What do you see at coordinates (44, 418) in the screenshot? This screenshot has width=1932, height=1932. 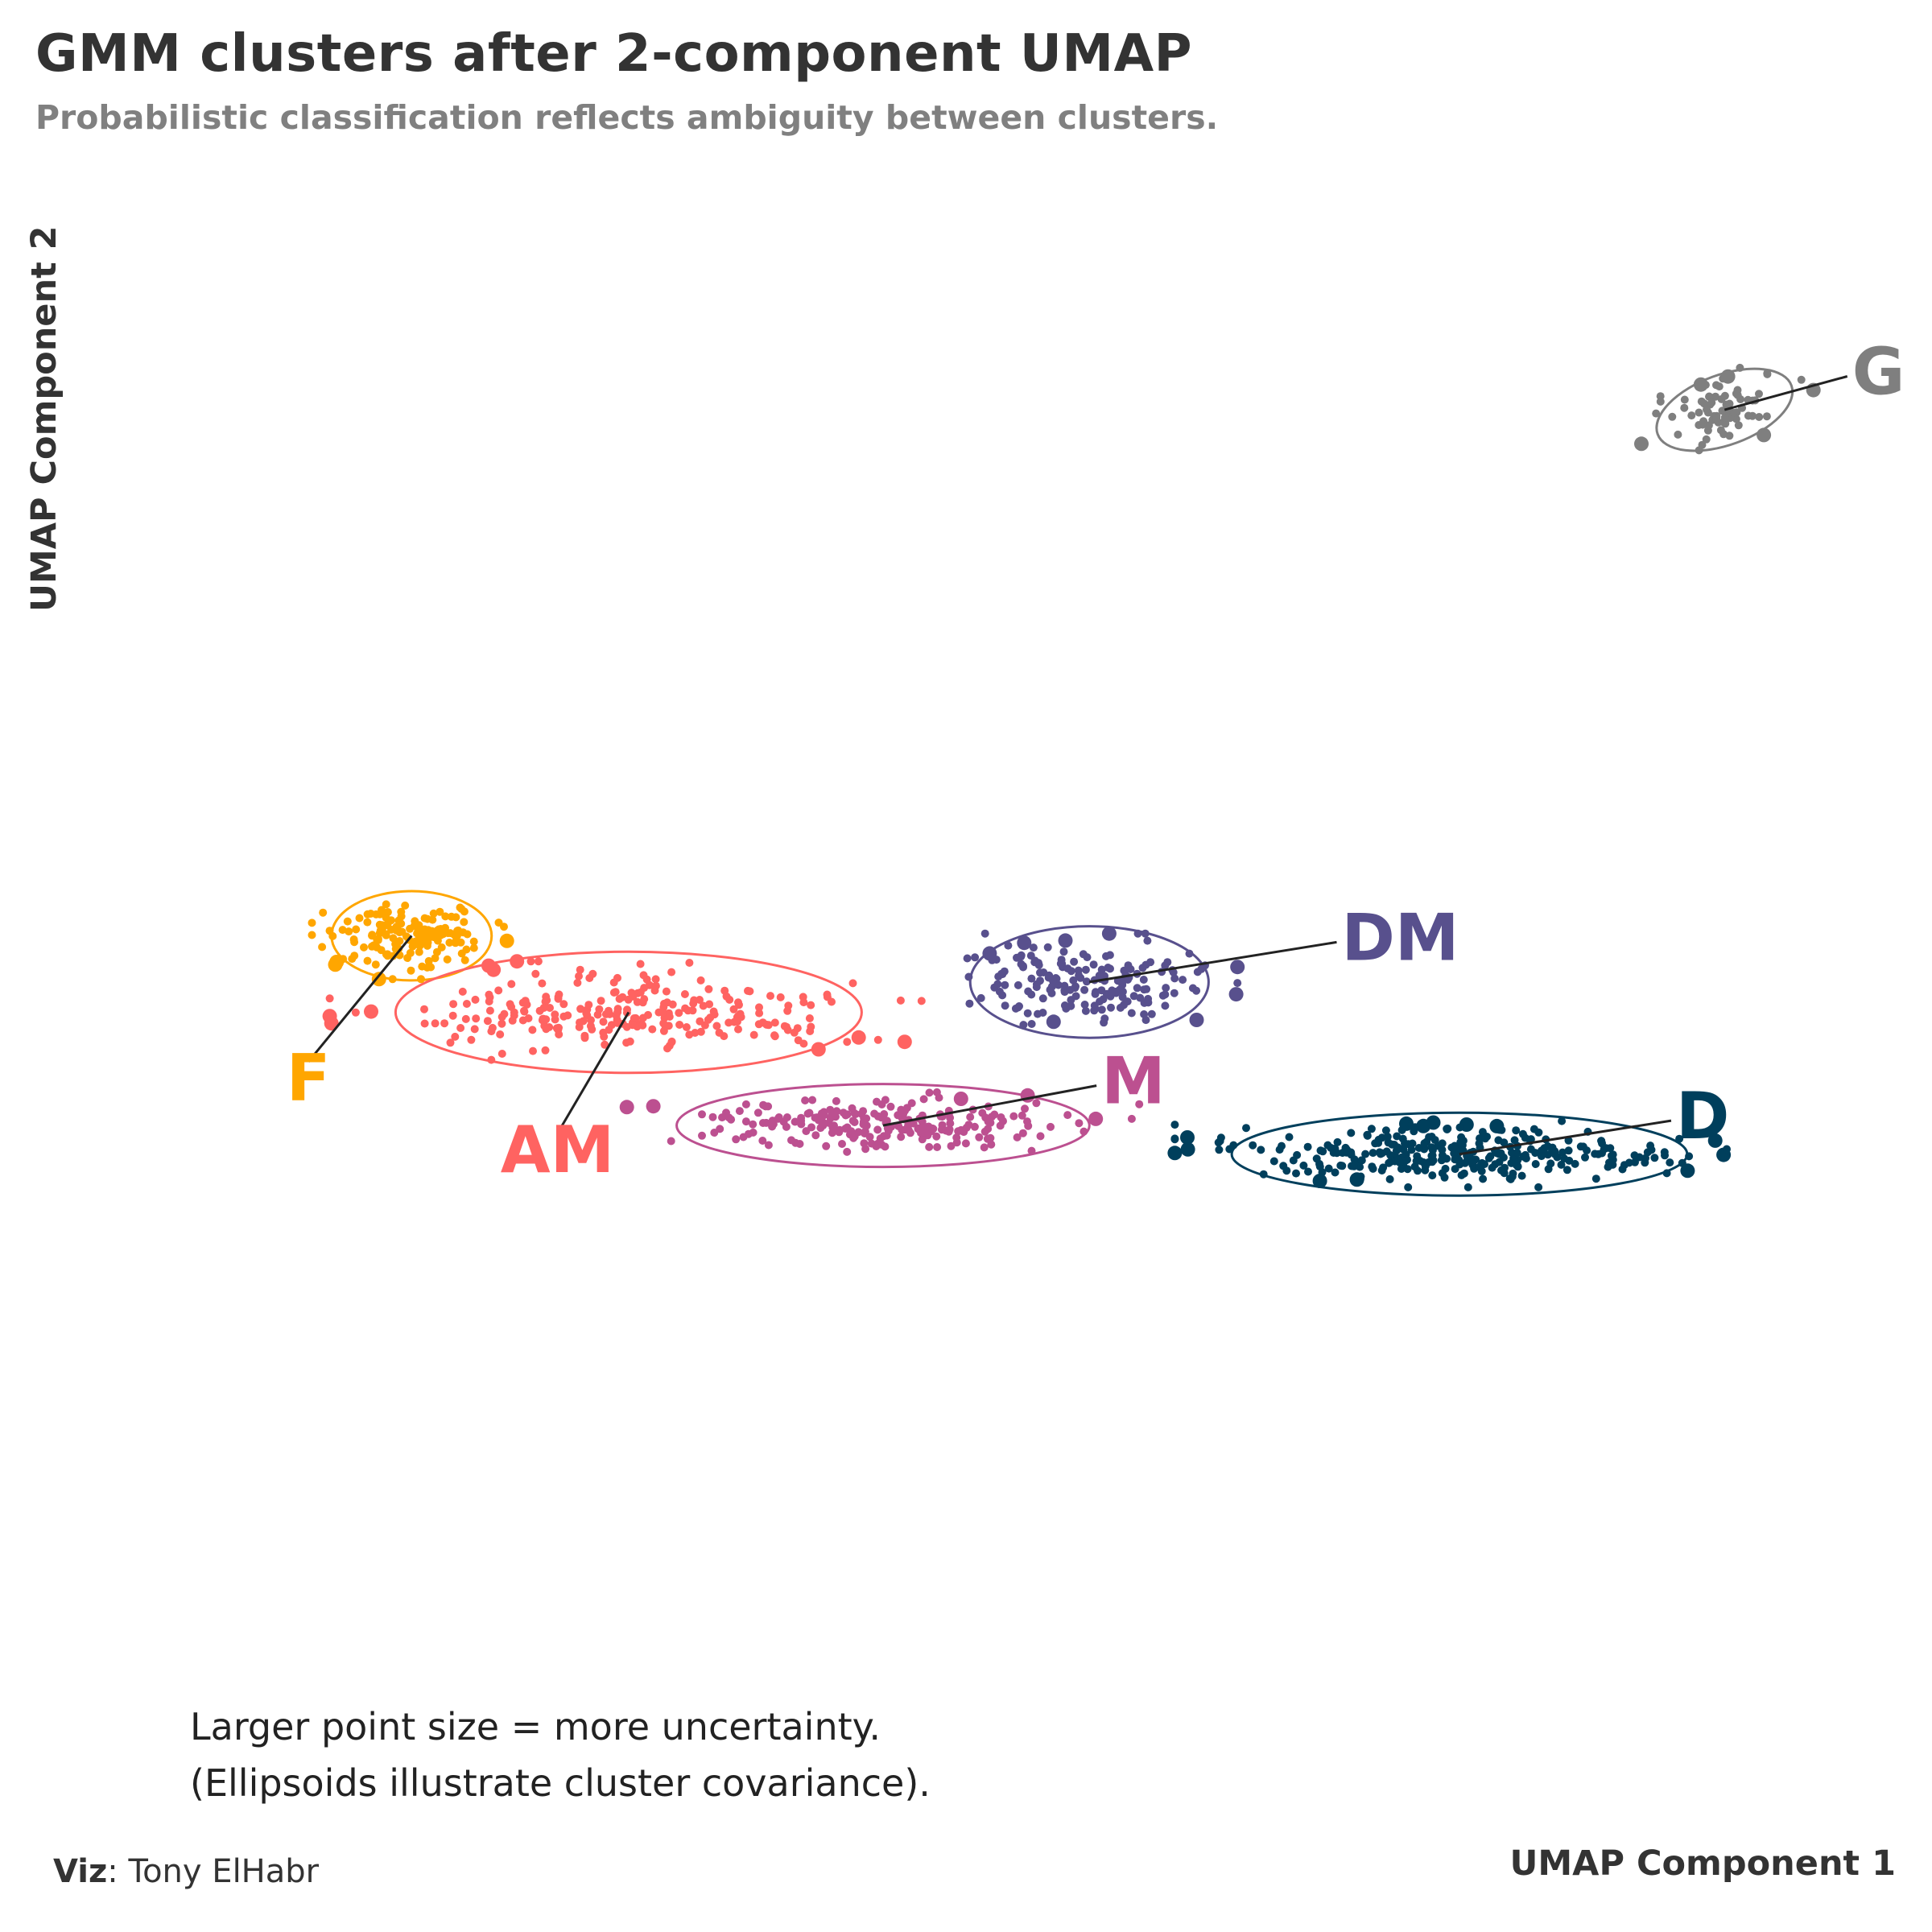 I see `y-axis-label: UMAP Component 2` at bounding box center [44, 418].